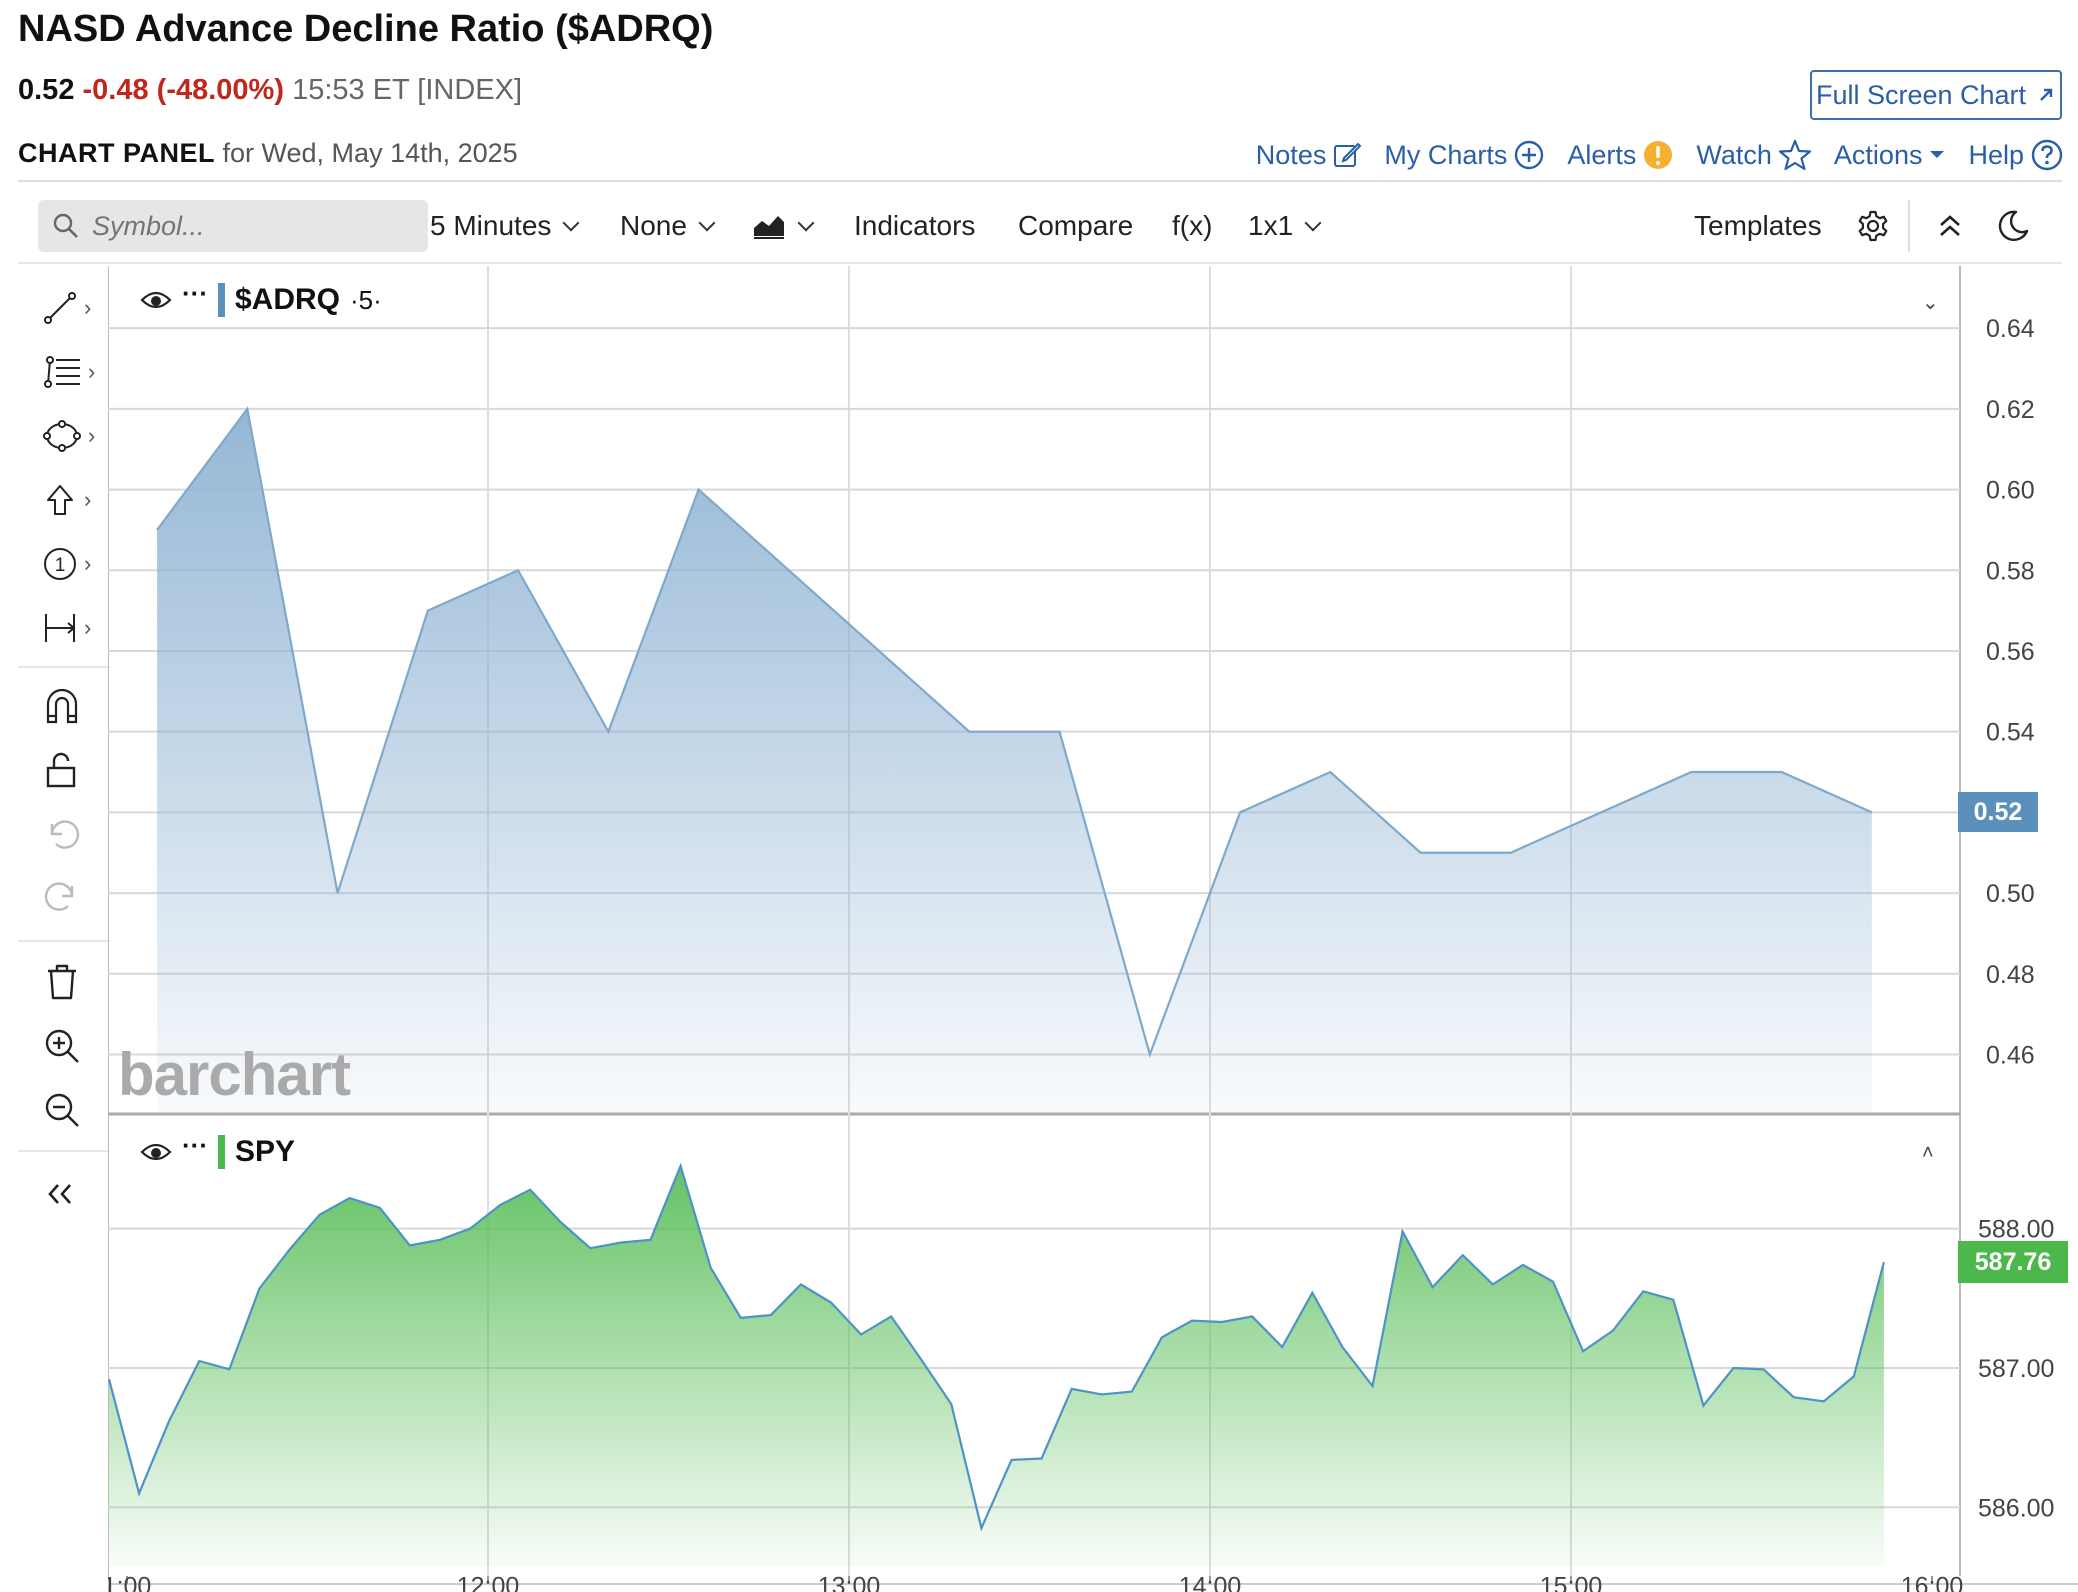  I want to click on my-charts-link: My Charts, so click(1464, 155).